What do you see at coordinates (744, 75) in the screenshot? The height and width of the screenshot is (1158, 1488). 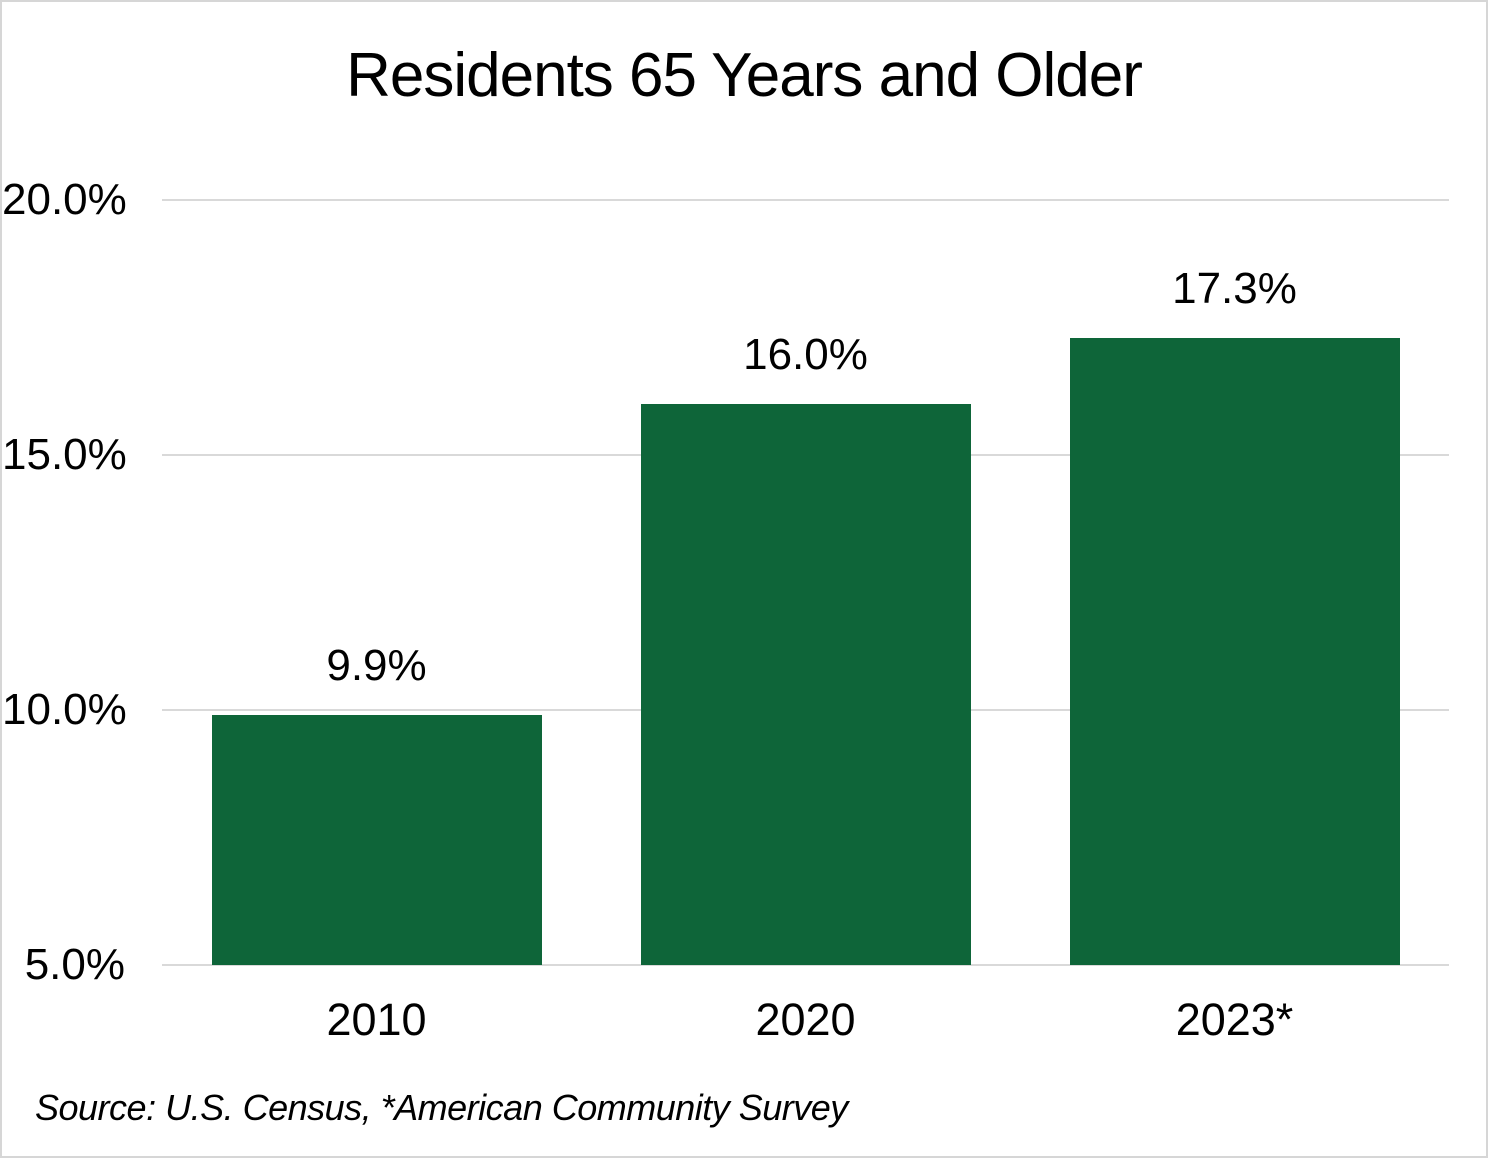 I see `chart-title: Residents 65 Years and Older` at bounding box center [744, 75].